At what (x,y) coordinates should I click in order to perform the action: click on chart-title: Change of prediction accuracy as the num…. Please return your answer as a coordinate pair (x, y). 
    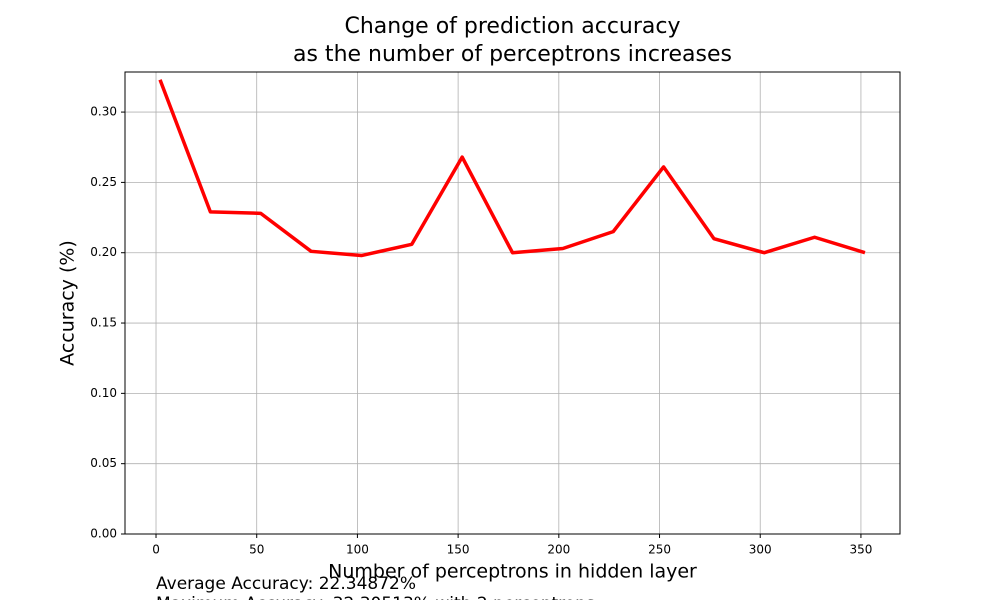
    Looking at the image, I should click on (512, 40).